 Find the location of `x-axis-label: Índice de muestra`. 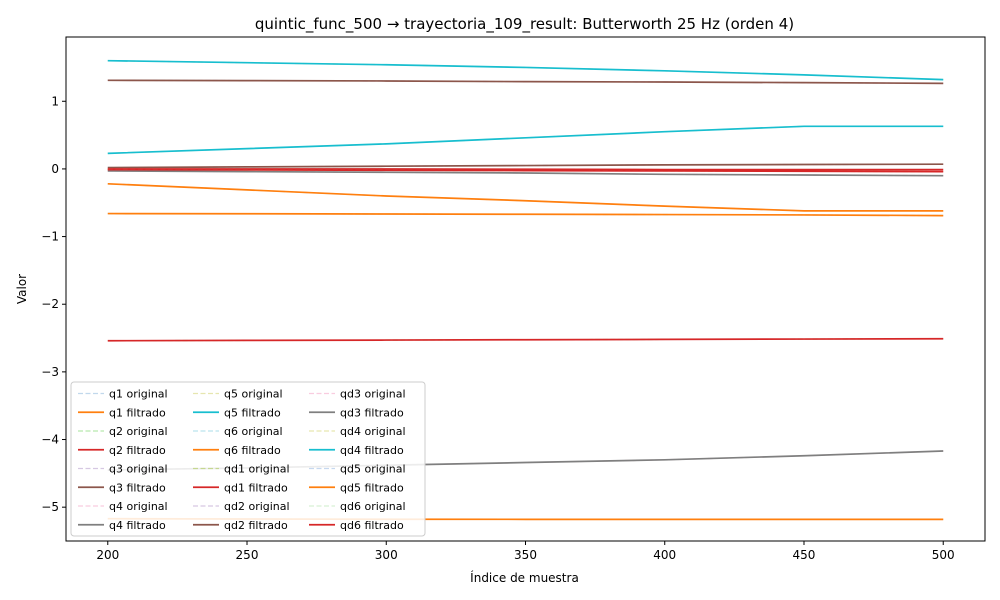

x-axis-label: Índice de muestra is located at coordinates (524, 577).